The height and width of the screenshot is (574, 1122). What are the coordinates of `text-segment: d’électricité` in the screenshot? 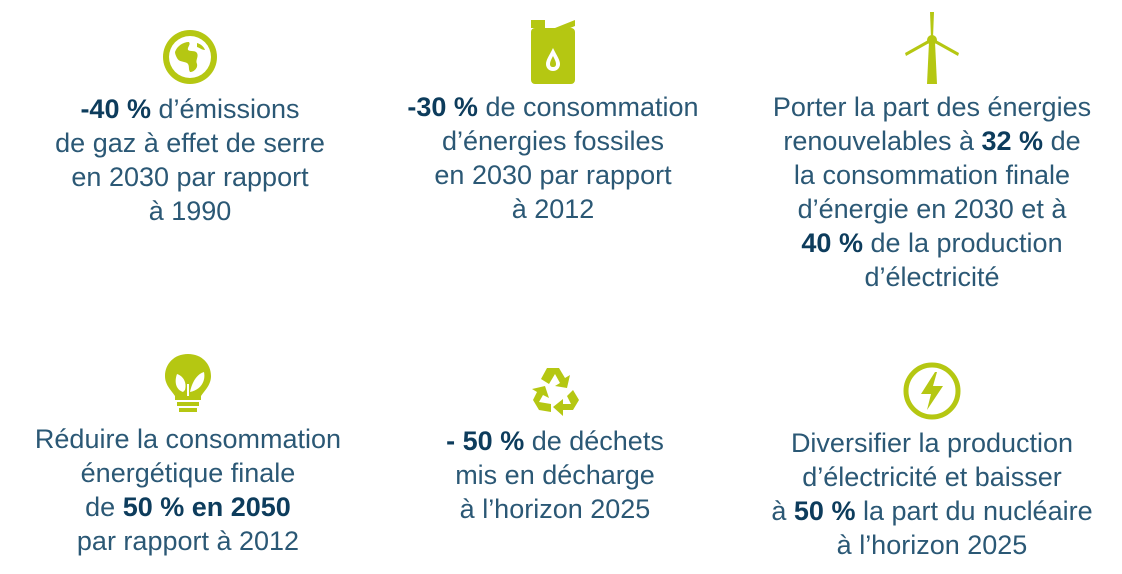 It's located at (932, 277).